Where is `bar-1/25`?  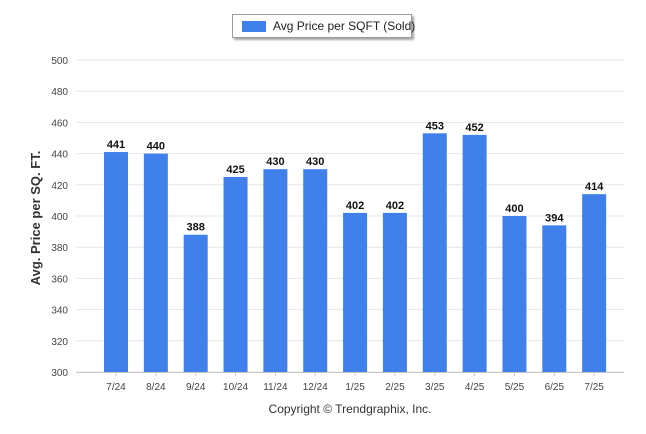 bar-1/25 is located at coordinates (355, 292).